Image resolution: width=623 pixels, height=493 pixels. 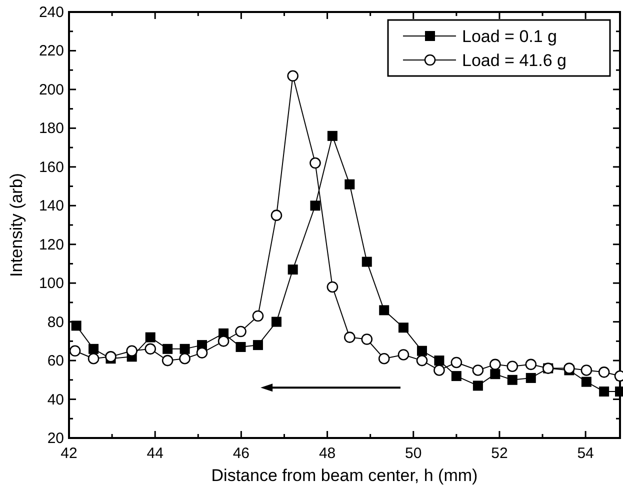 What do you see at coordinates (69, 453) in the screenshot?
I see `x-tick-label: 42` at bounding box center [69, 453].